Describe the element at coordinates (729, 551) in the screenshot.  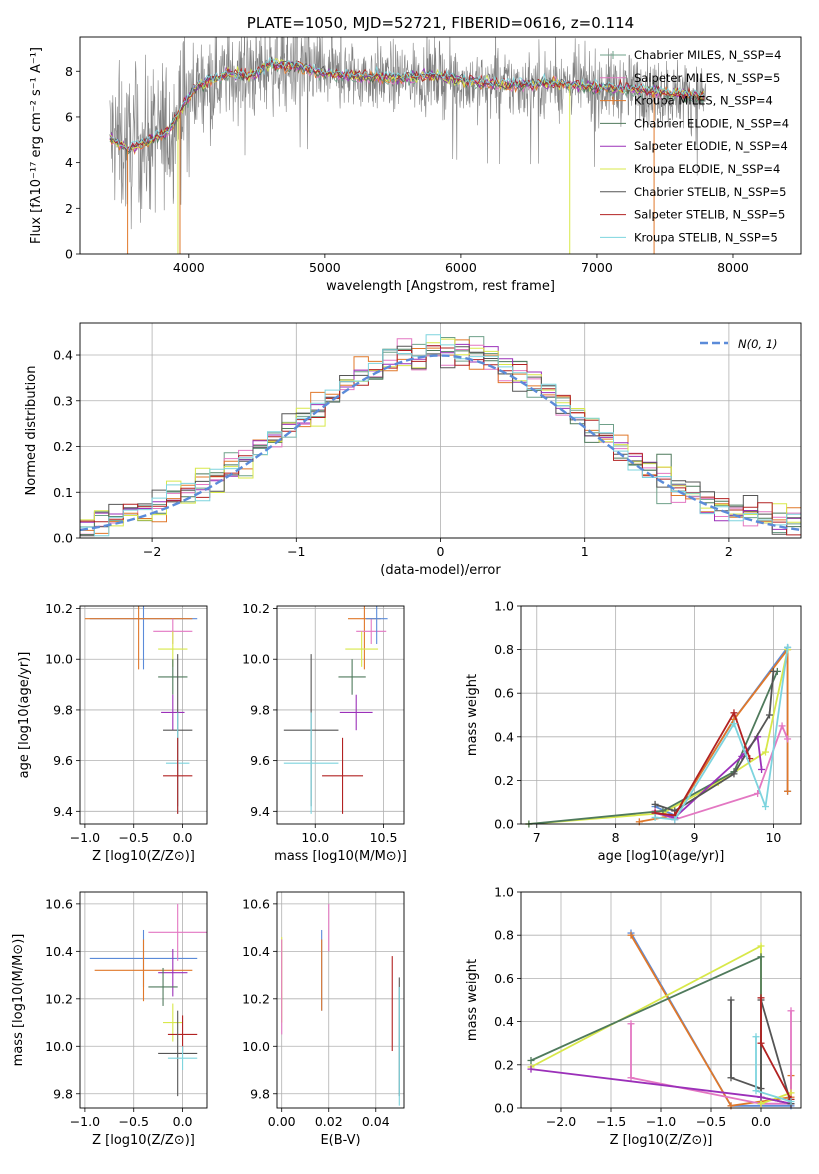
I see `x-tick-label: 2` at that location.